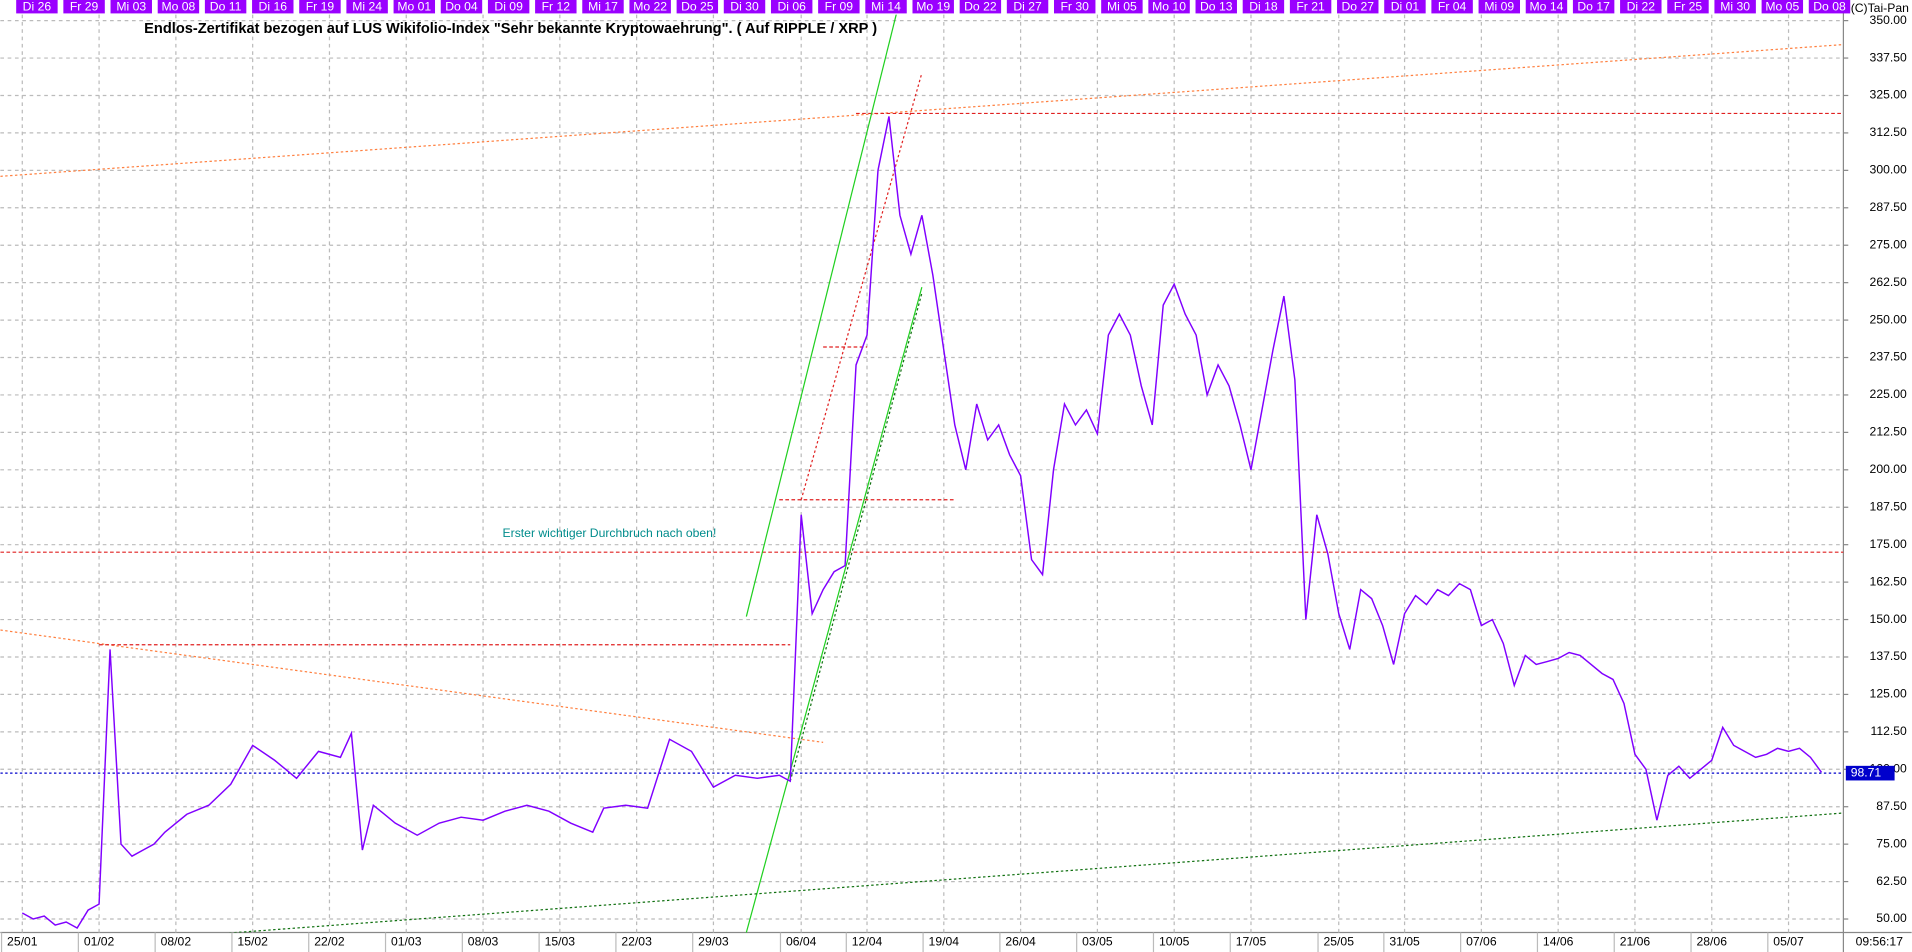  What do you see at coordinates (1888, 432) in the screenshot?
I see `y-tick-label: 212.50` at bounding box center [1888, 432].